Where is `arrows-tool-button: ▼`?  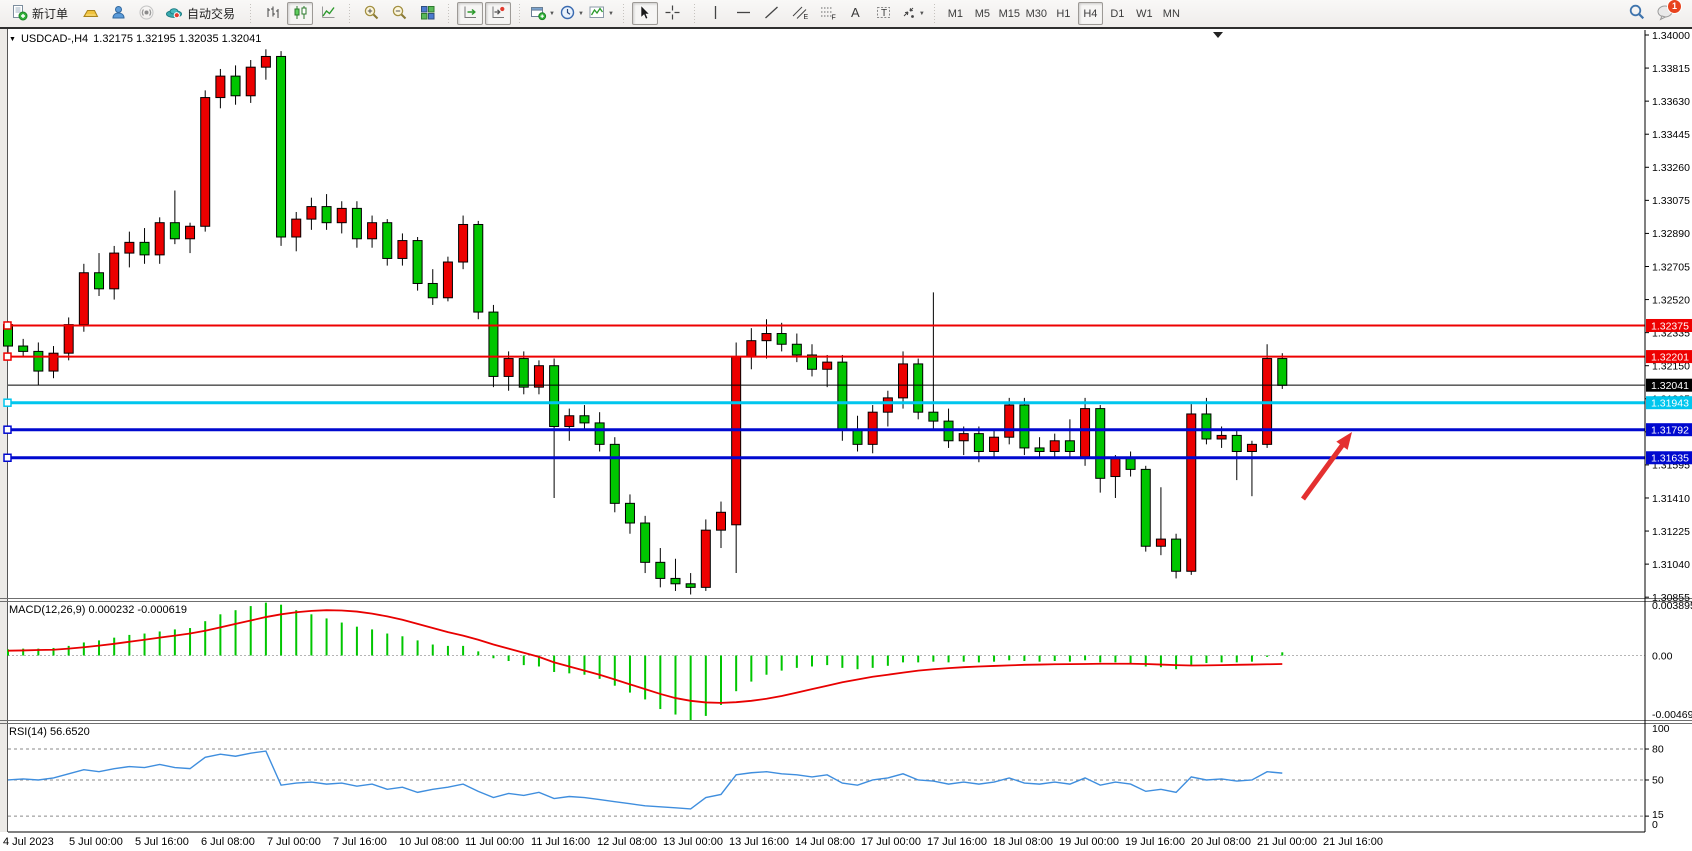 arrows-tool-button: ▼ is located at coordinates (912, 13).